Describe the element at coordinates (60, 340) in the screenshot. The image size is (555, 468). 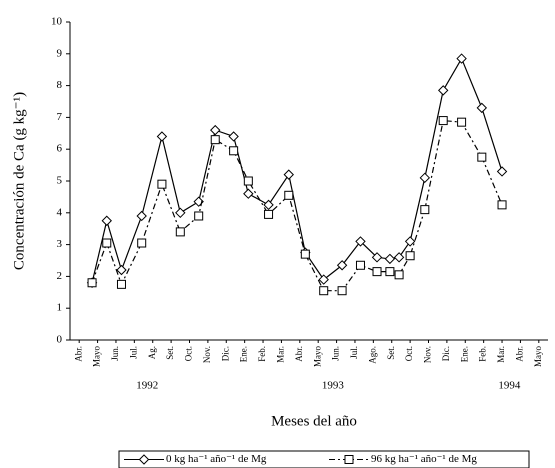
I see `y-tick-label: 0` at that location.